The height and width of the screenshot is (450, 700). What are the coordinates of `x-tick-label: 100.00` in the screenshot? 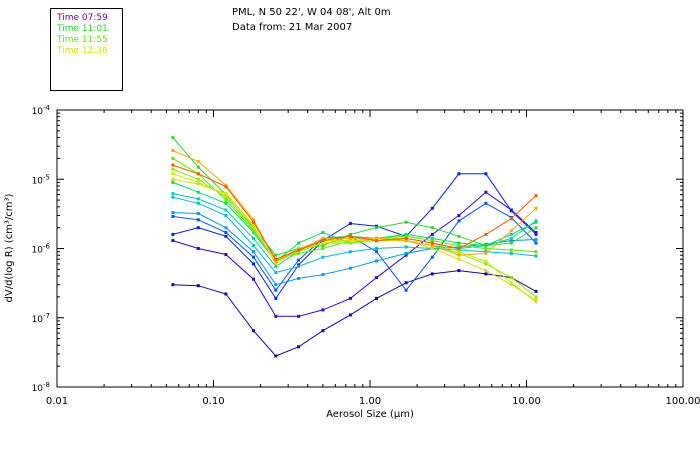 It's located at (683, 401).